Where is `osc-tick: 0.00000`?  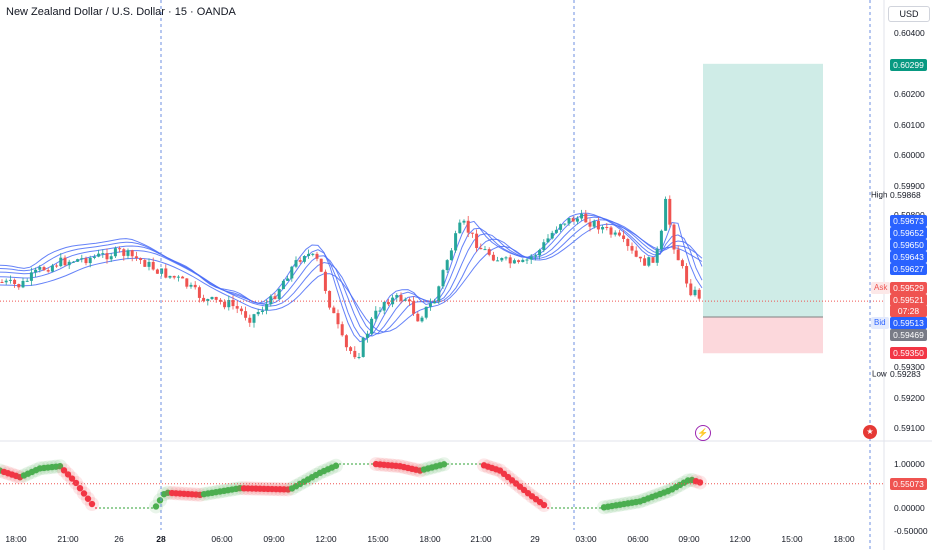
osc-tick: 0.00000 is located at coordinates (909, 508).